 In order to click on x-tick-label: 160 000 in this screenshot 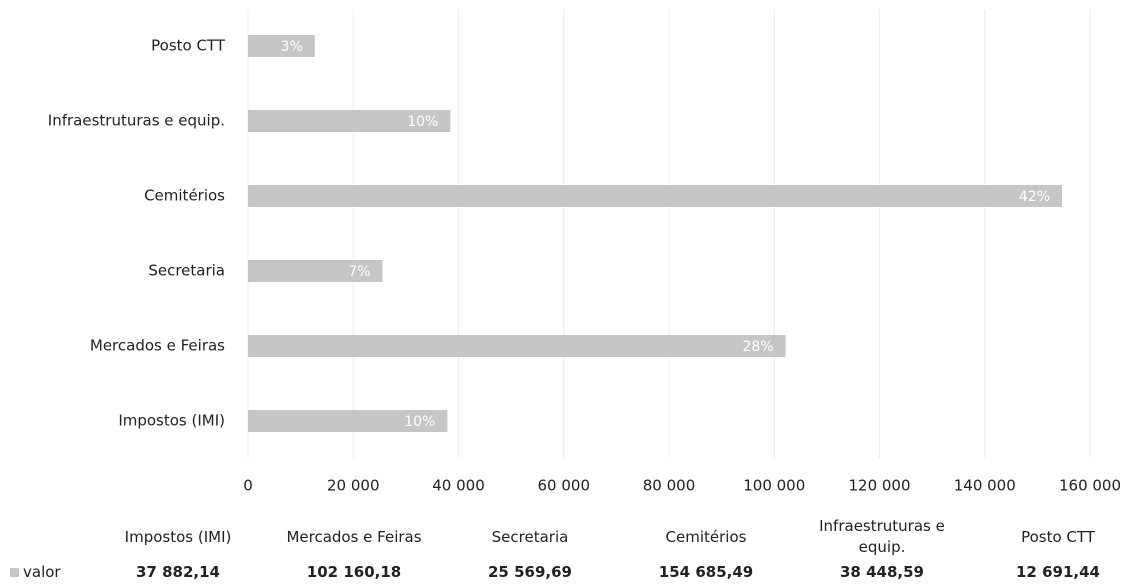, I will do `click(1090, 486)`.